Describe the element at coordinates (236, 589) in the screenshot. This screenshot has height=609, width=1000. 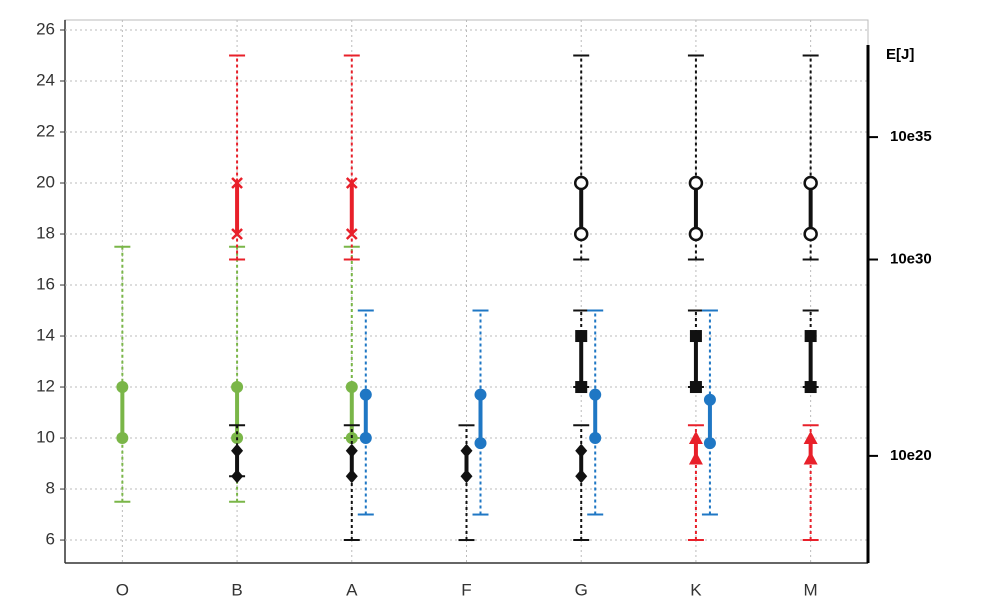
I see `x-tick-label: B` at that location.